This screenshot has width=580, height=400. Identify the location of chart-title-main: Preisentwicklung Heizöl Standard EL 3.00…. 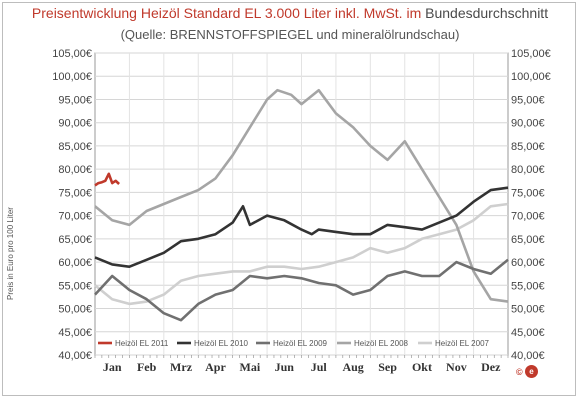
(226, 13).